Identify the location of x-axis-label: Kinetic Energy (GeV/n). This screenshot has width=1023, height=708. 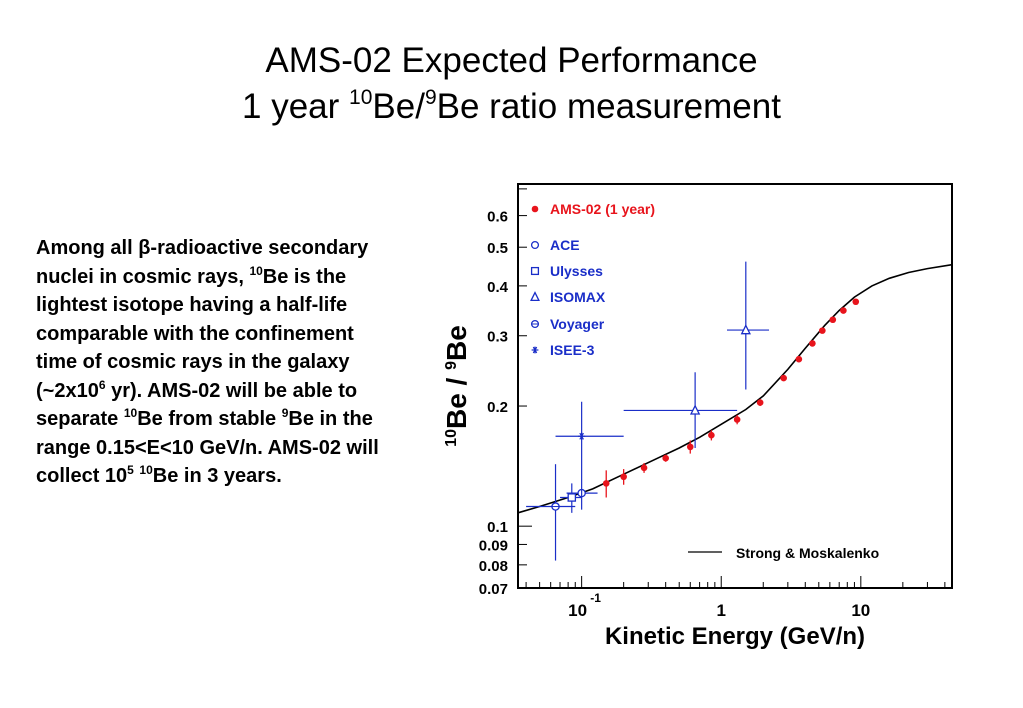
(735, 636).